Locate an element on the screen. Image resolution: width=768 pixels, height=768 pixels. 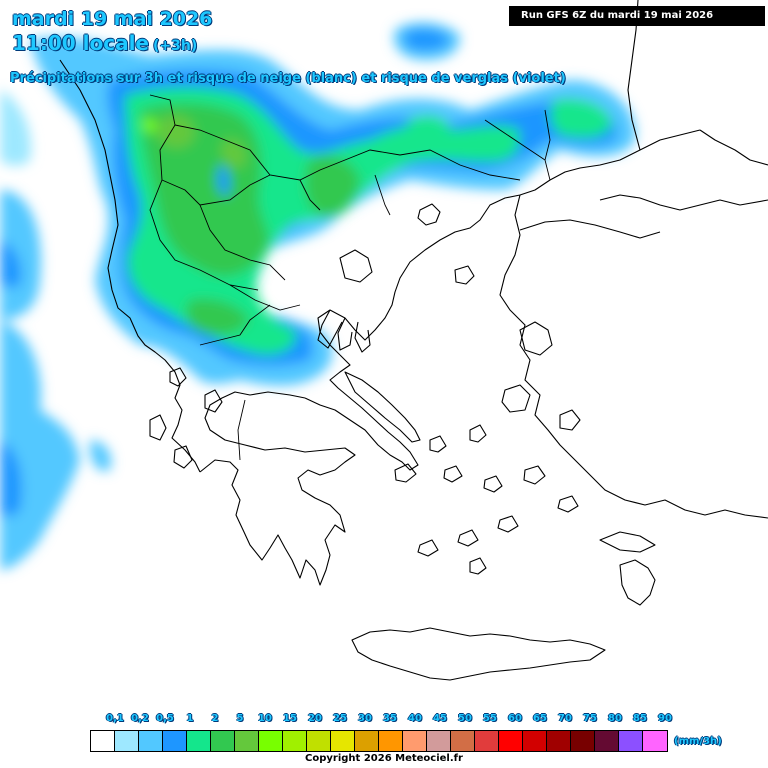
legend-label: 40 is located at coordinates (415, 718).